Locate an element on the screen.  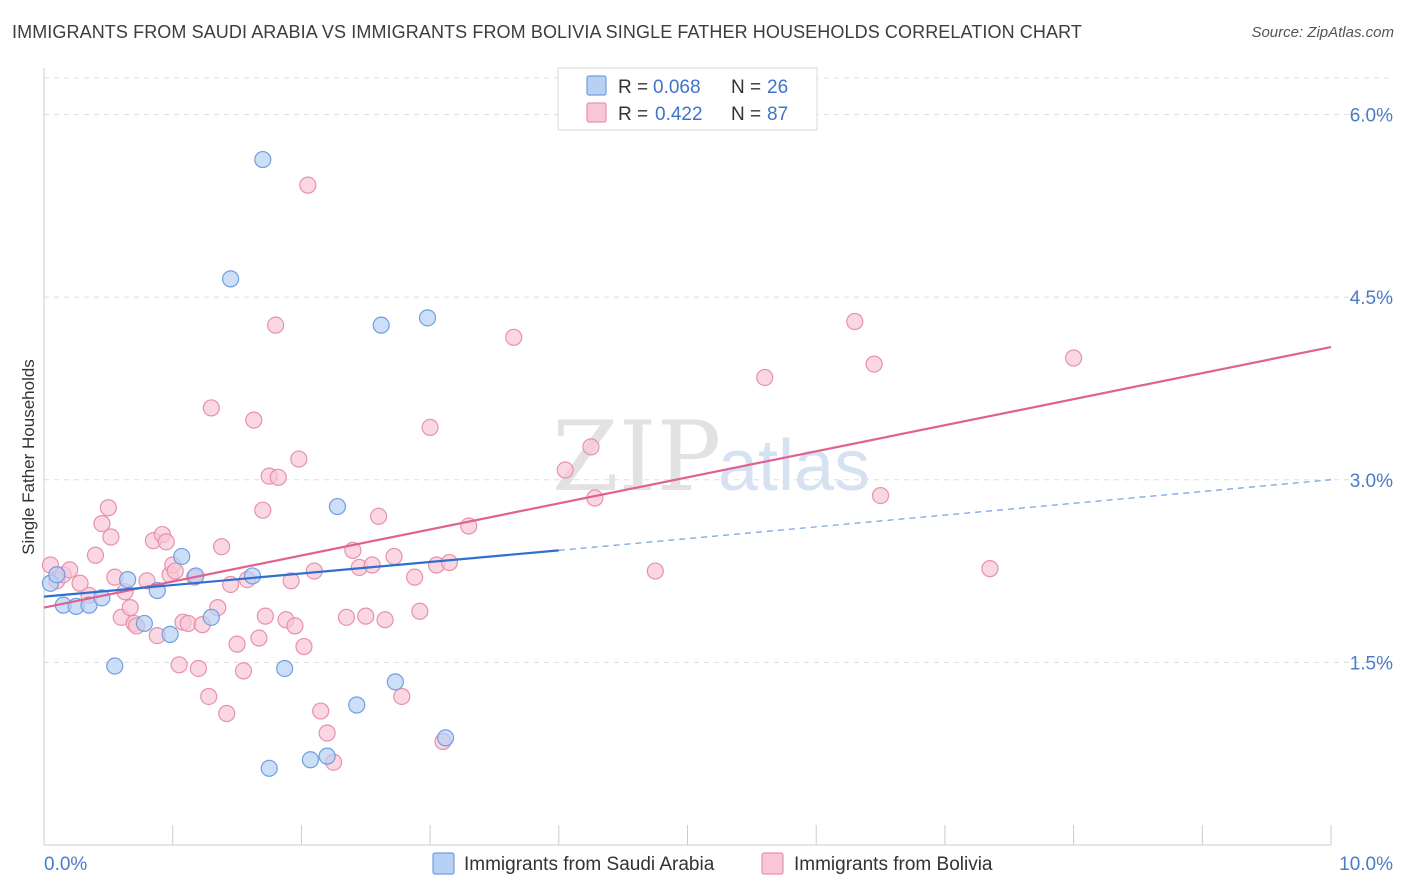
legend-swatch-saudi is located at coordinates (596, 85).